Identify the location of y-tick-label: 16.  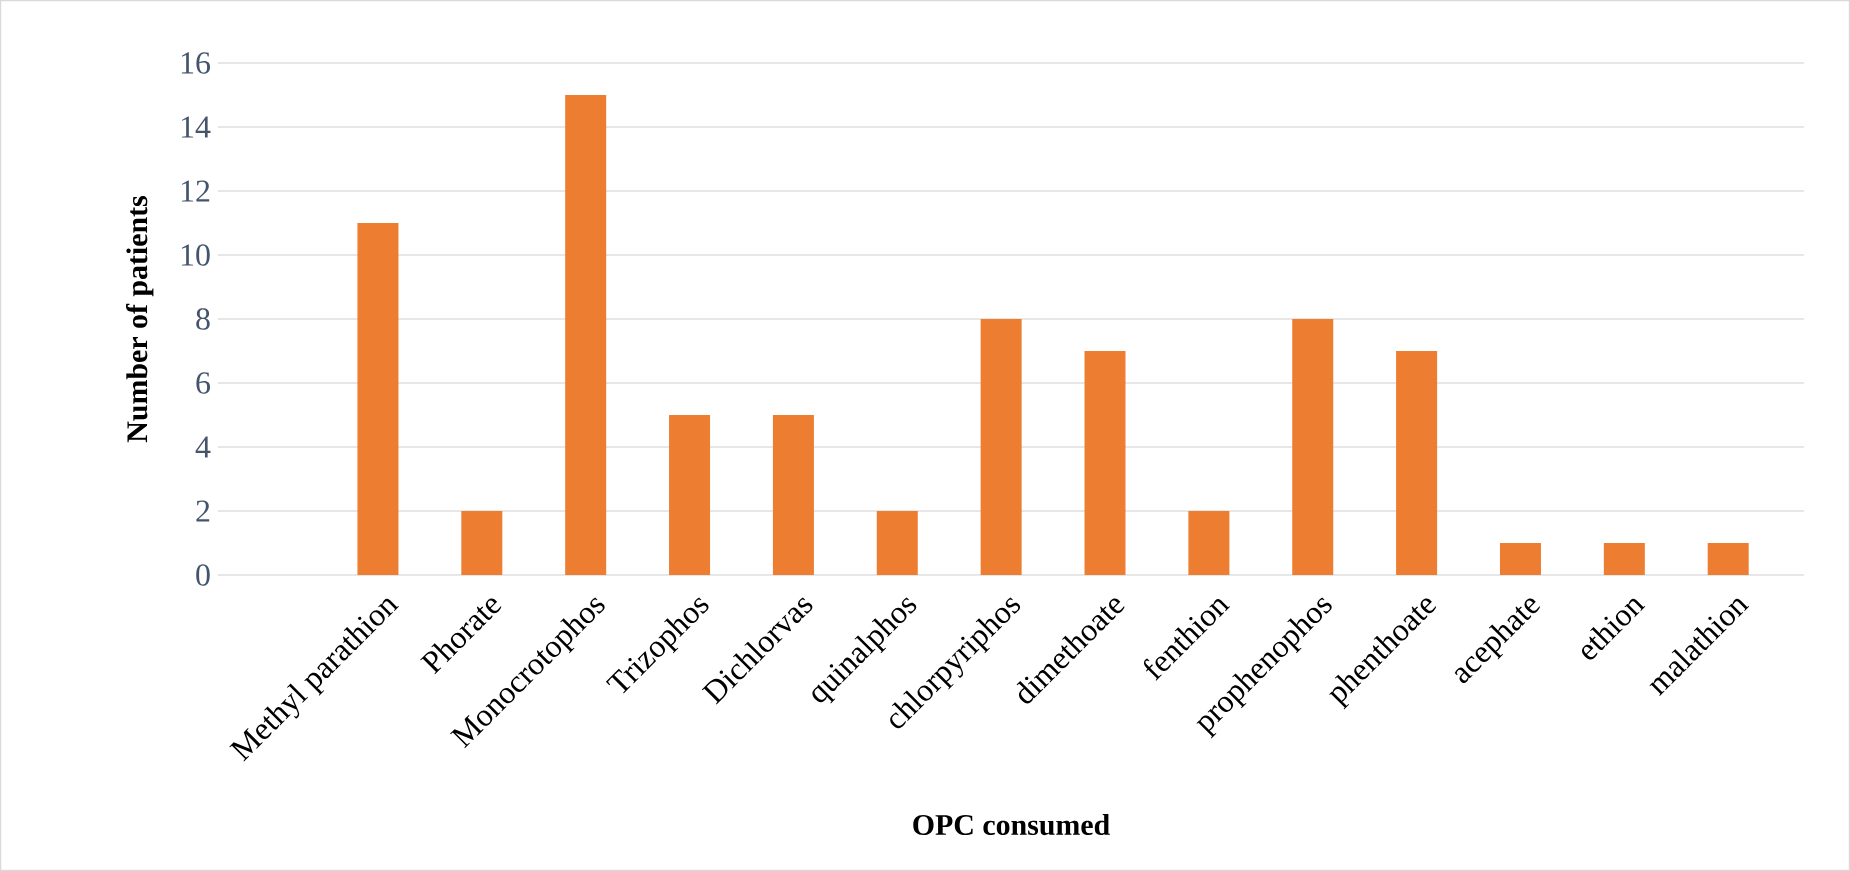
(196, 63).